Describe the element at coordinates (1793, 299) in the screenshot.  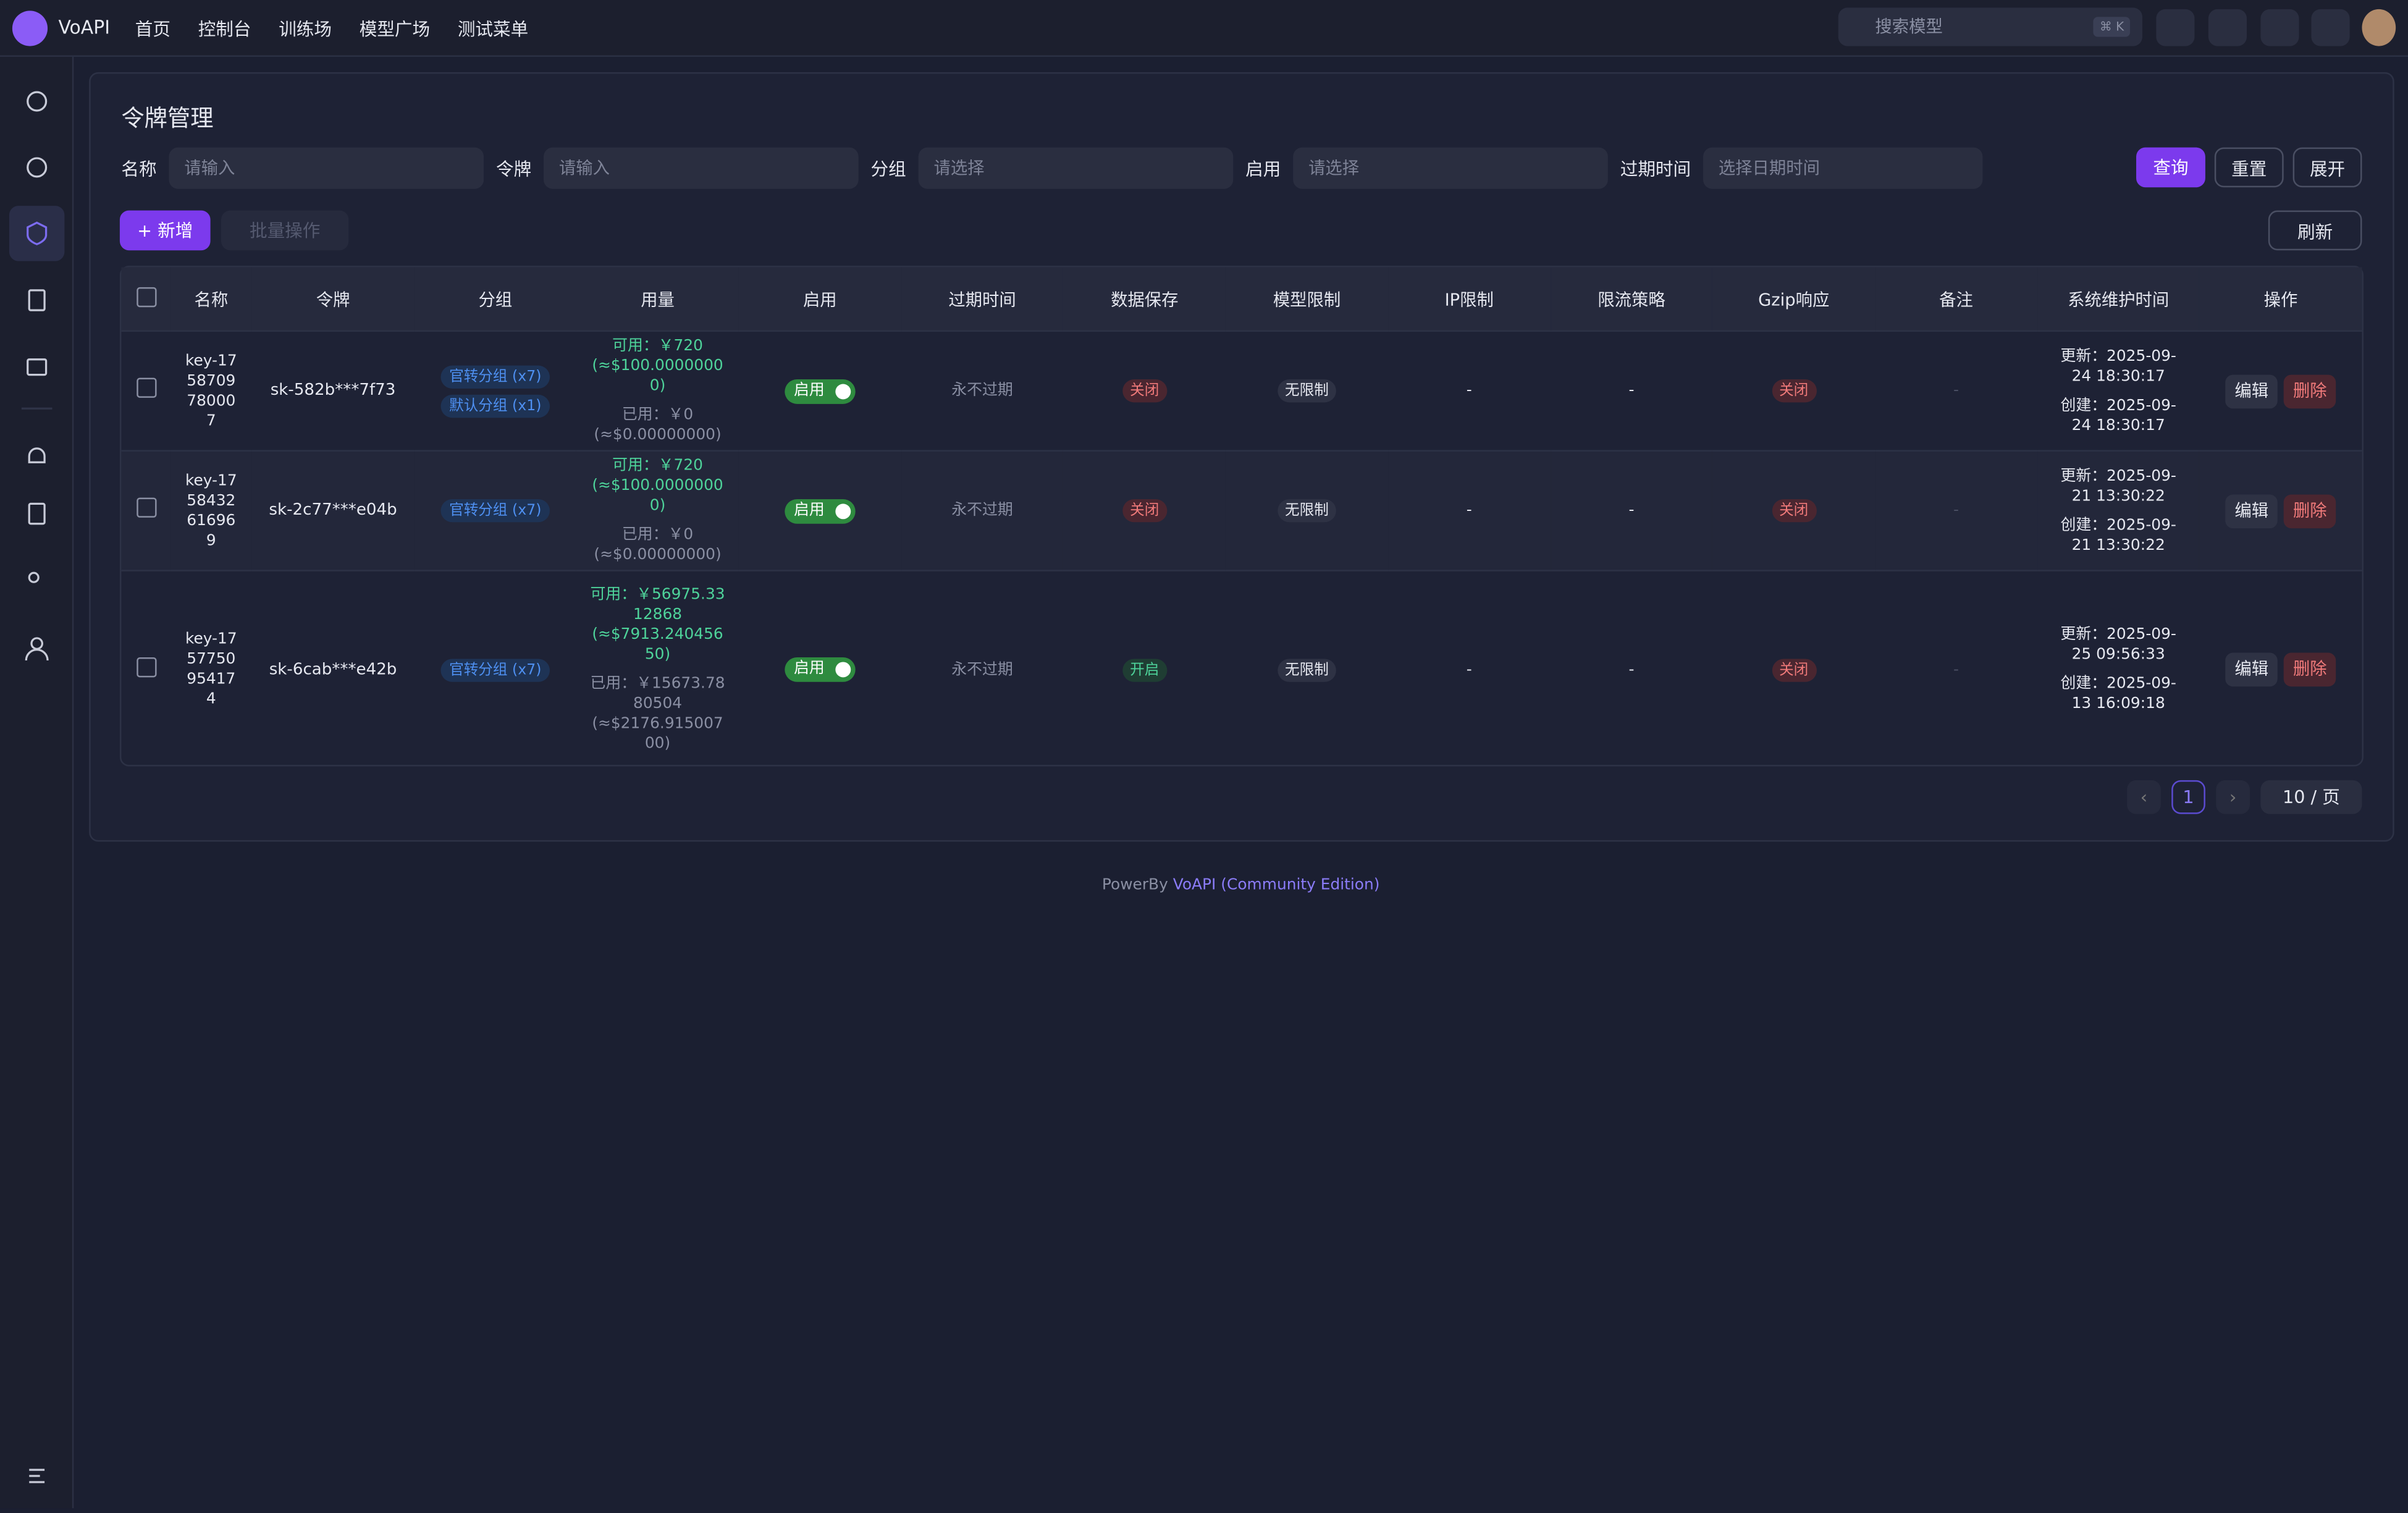
I see `column-header: Gzip响应` at that location.